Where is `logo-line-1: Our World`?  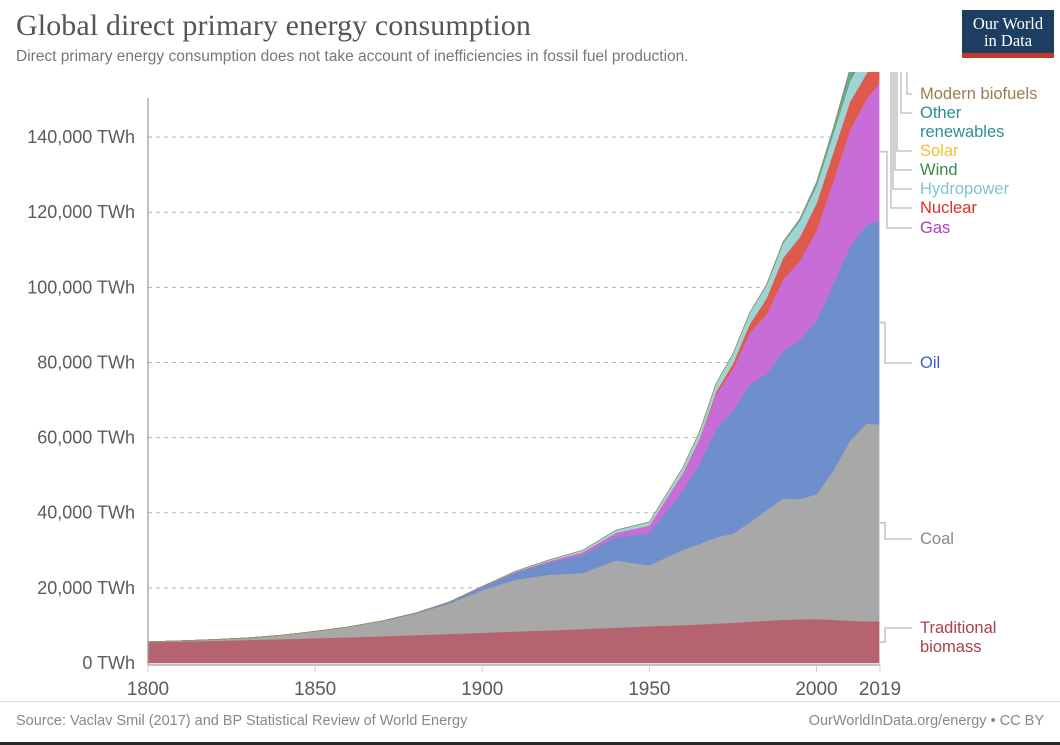
logo-line-1: Our World is located at coordinates (1008, 23).